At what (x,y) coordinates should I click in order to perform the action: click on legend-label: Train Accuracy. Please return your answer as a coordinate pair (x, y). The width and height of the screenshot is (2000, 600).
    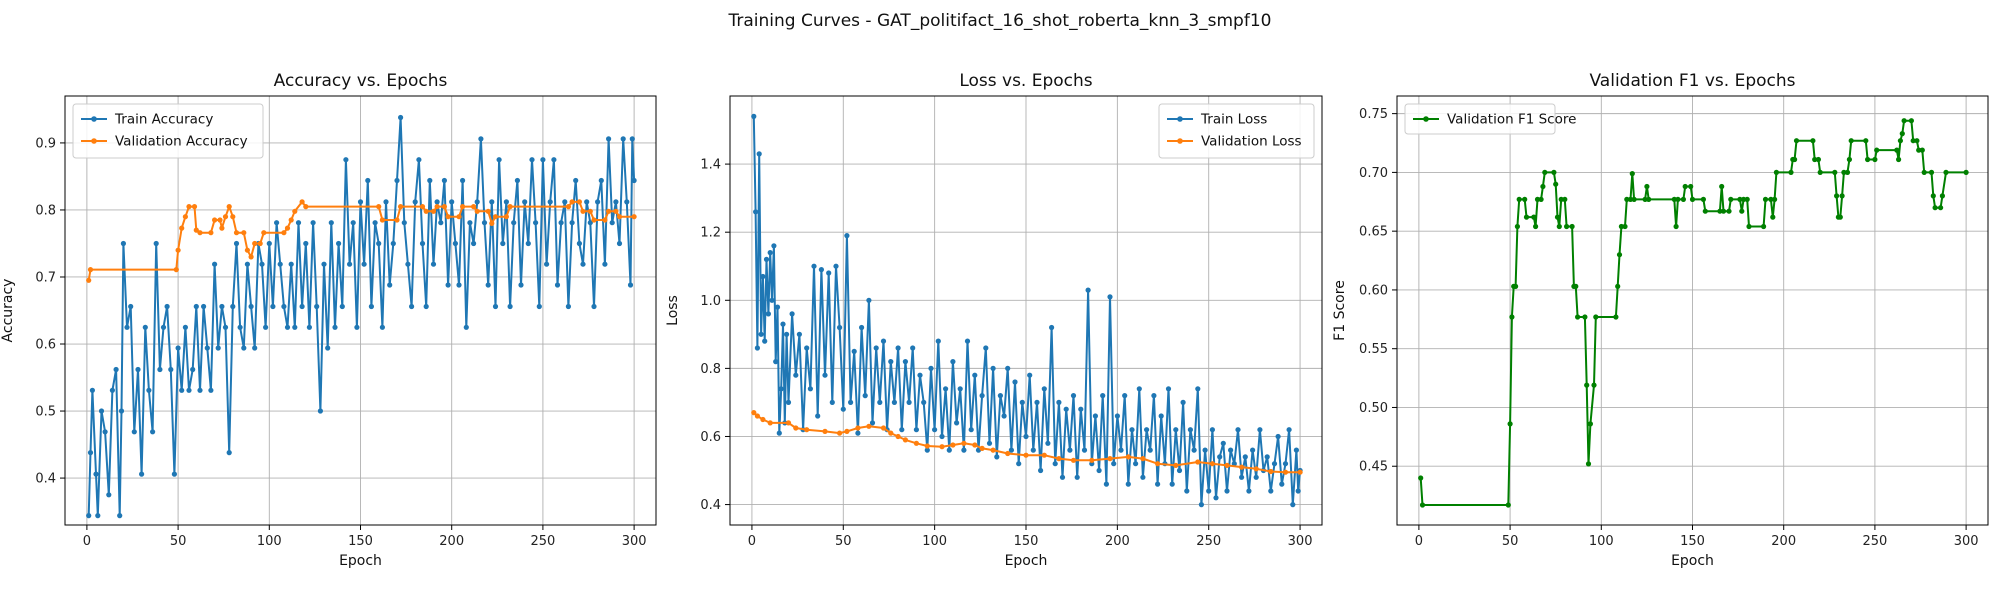
    Looking at the image, I should click on (163, 120).